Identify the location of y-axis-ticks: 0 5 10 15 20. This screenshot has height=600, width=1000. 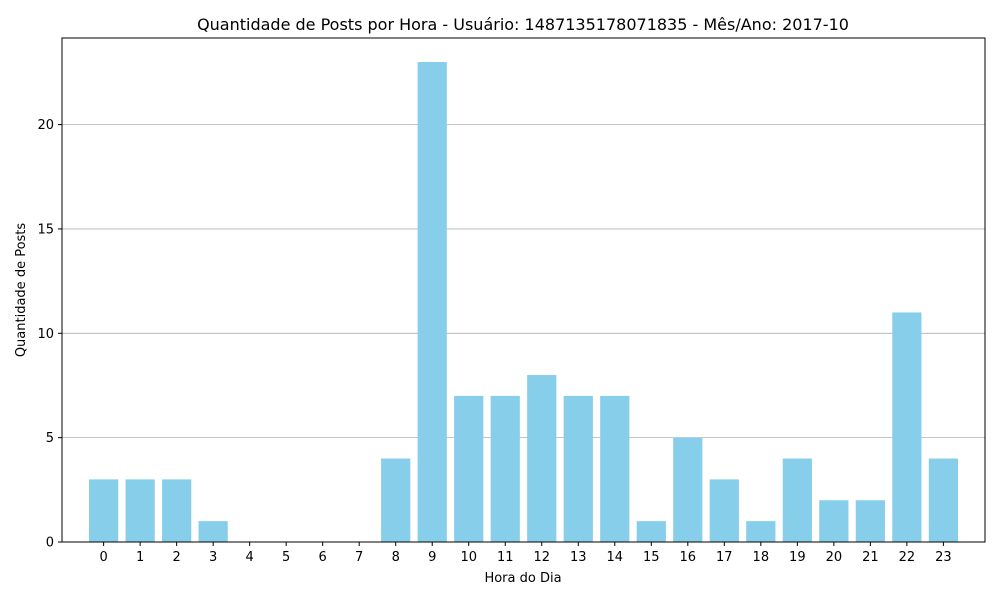
(49, 334).